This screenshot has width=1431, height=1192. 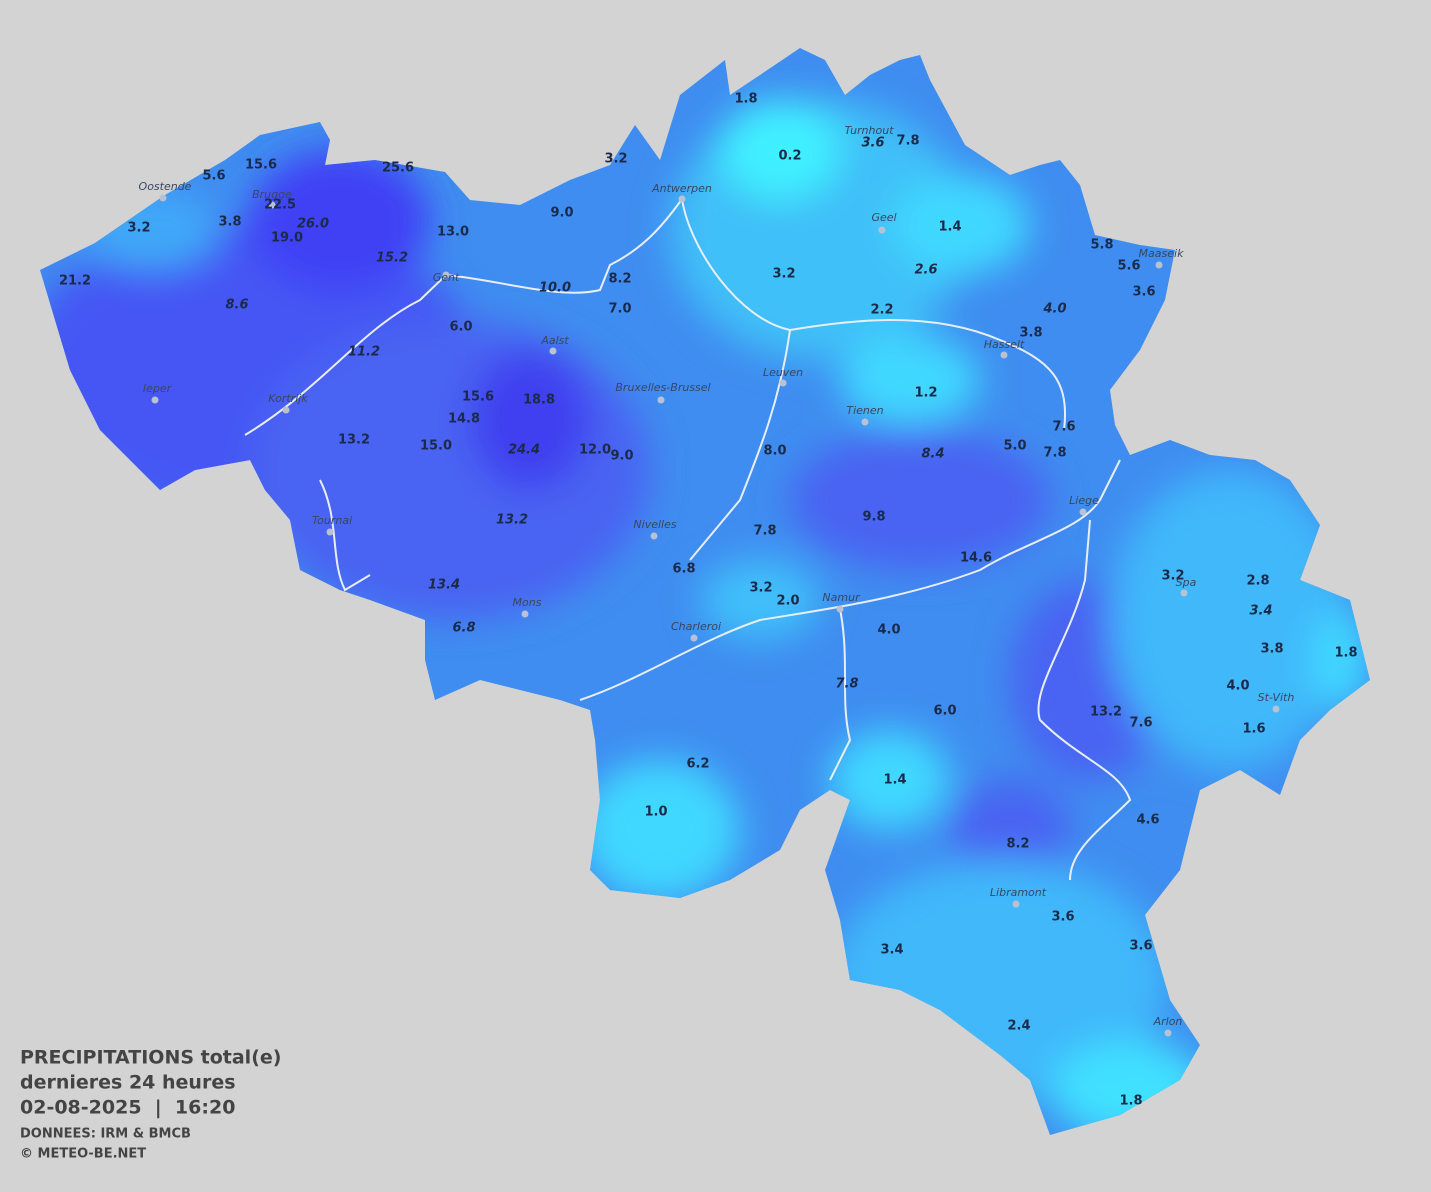 I want to click on precip-value: 18.8, so click(x=539, y=400).